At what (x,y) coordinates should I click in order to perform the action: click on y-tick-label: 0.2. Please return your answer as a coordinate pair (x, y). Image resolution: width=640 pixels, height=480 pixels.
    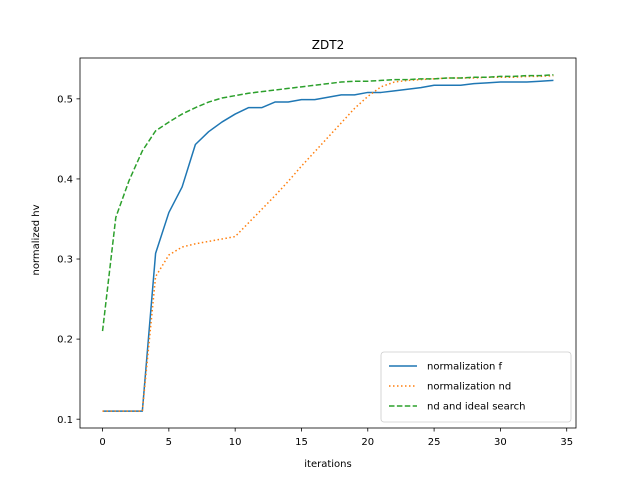
    Looking at the image, I should click on (65, 340).